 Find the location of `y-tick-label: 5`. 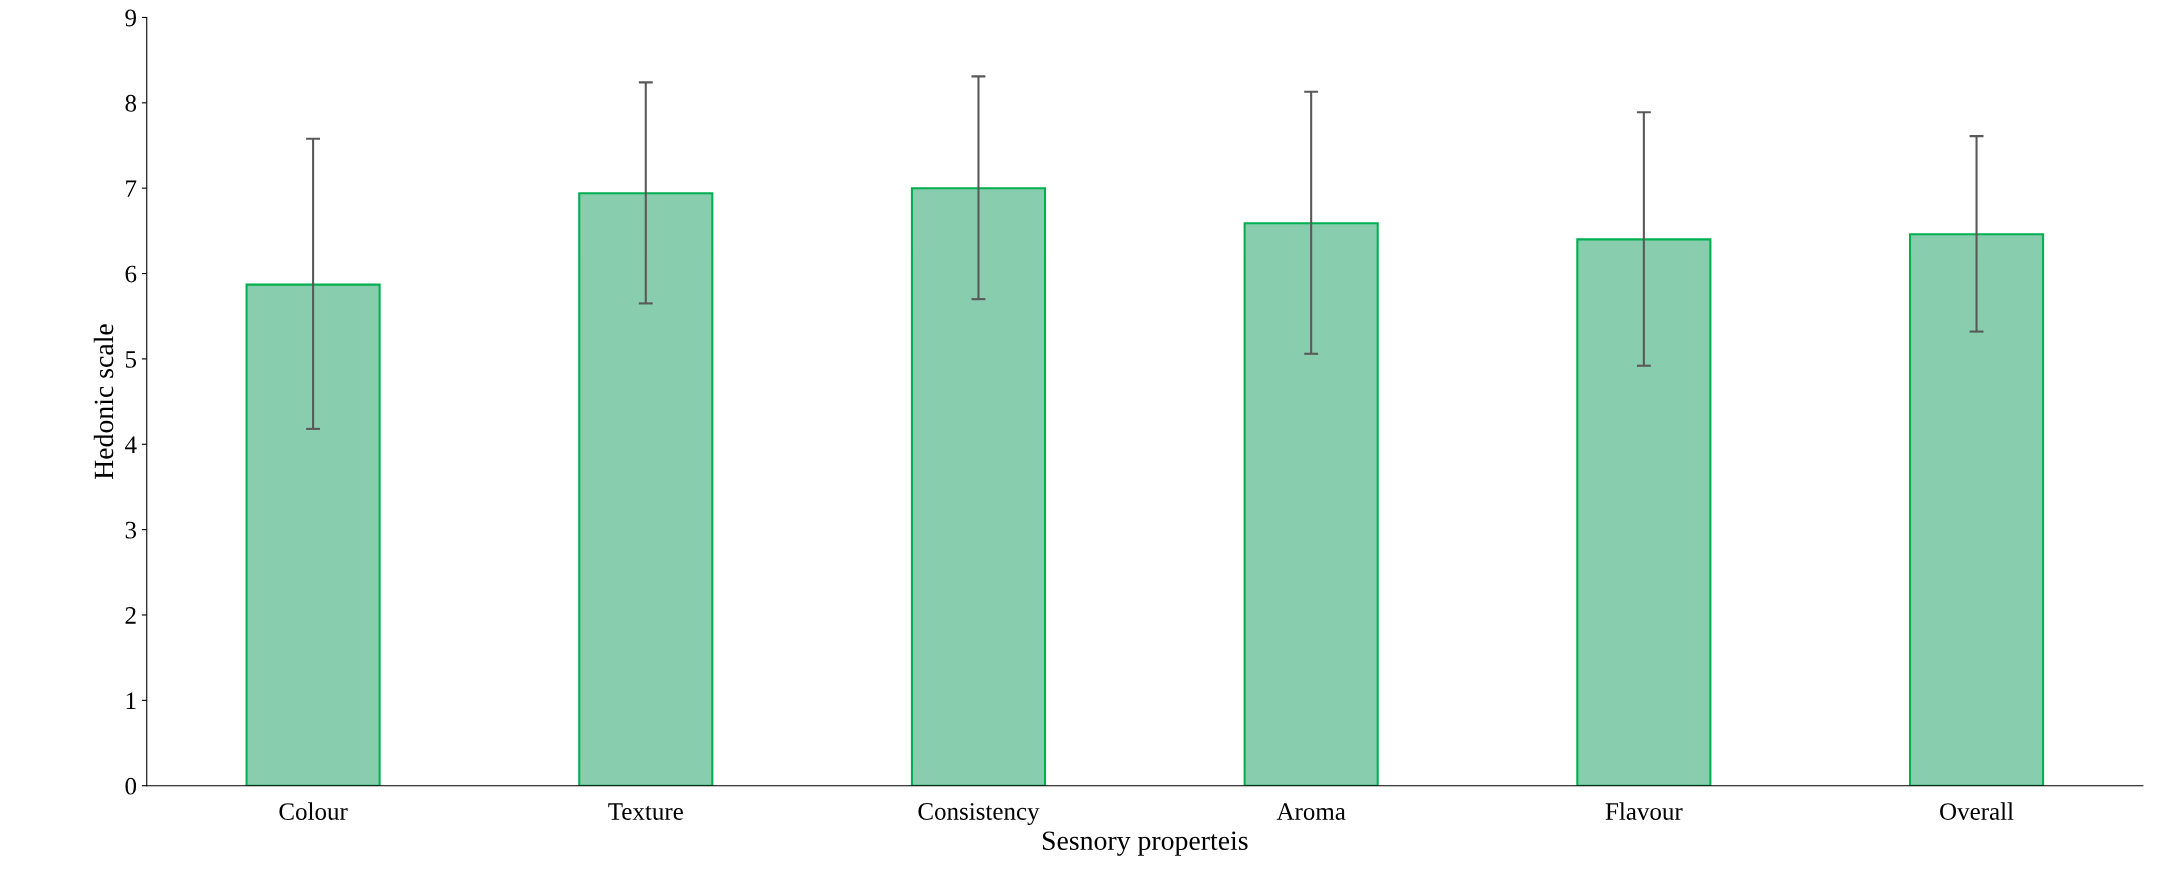

y-tick-label: 5 is located at coordinates (131, 359).